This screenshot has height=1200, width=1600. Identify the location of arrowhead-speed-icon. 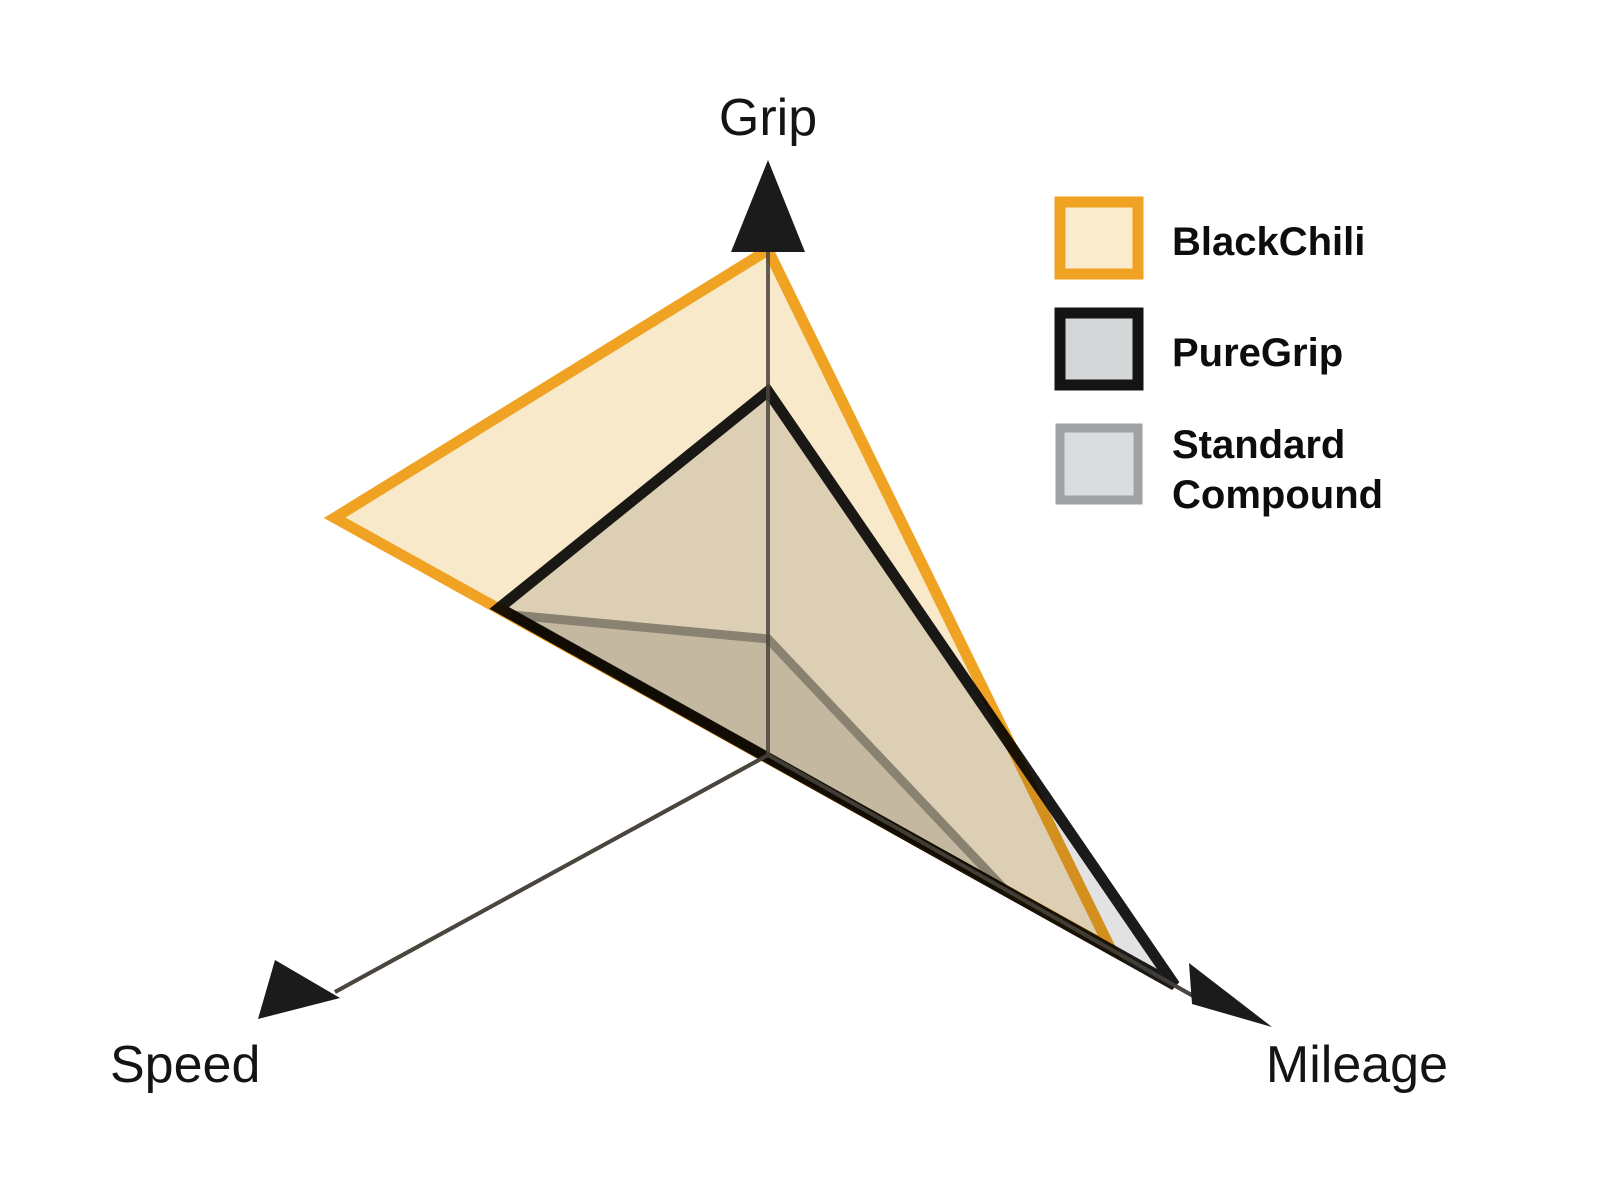
(299, 989).